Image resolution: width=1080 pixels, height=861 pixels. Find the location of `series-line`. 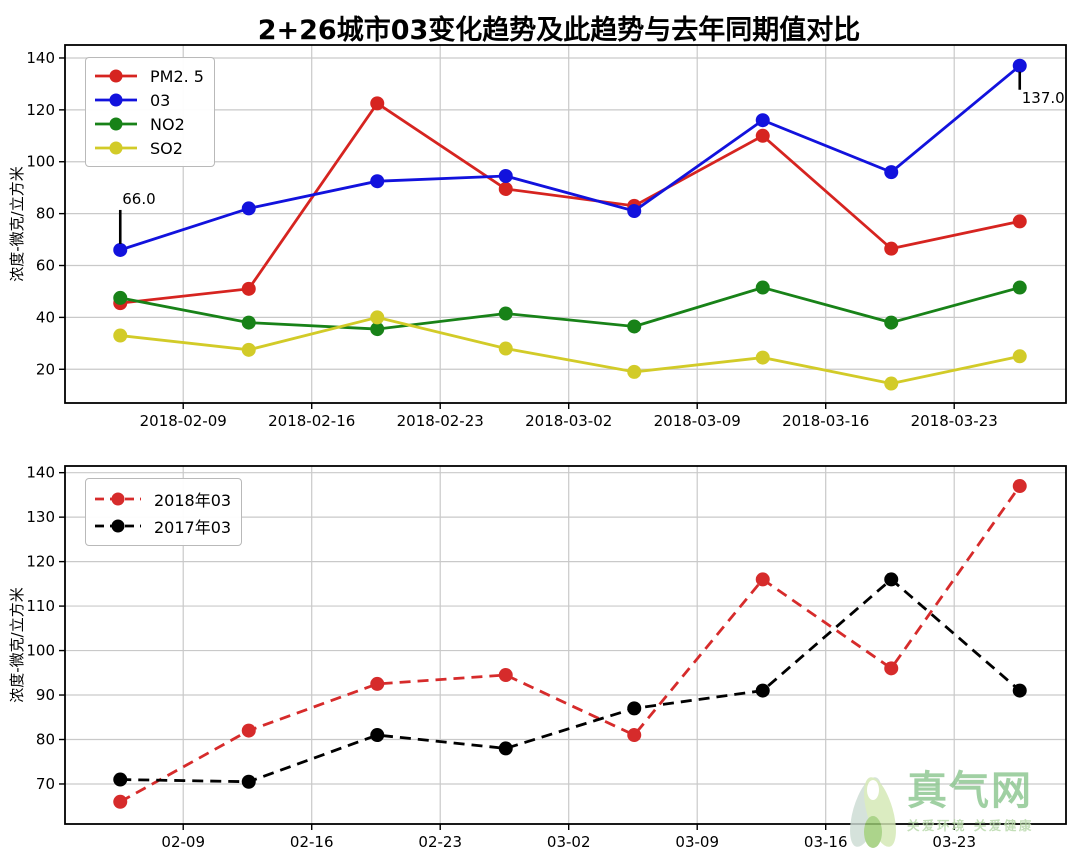

series-line is located at coordinates (570, 308).